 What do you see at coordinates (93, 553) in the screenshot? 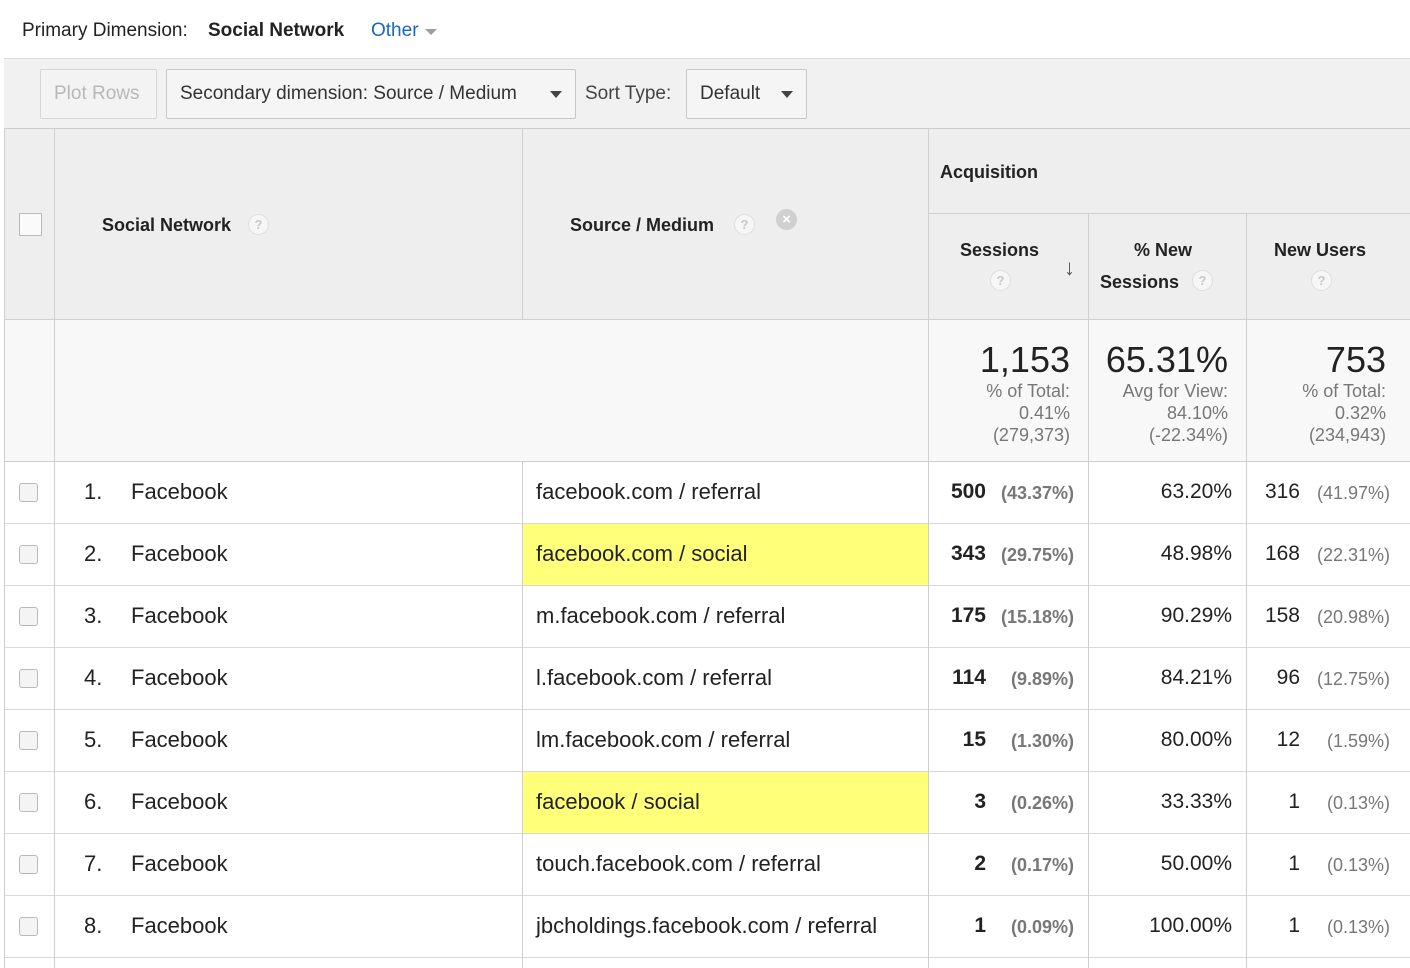
I see `row-index: 2.` at bounding box center [93, 553].